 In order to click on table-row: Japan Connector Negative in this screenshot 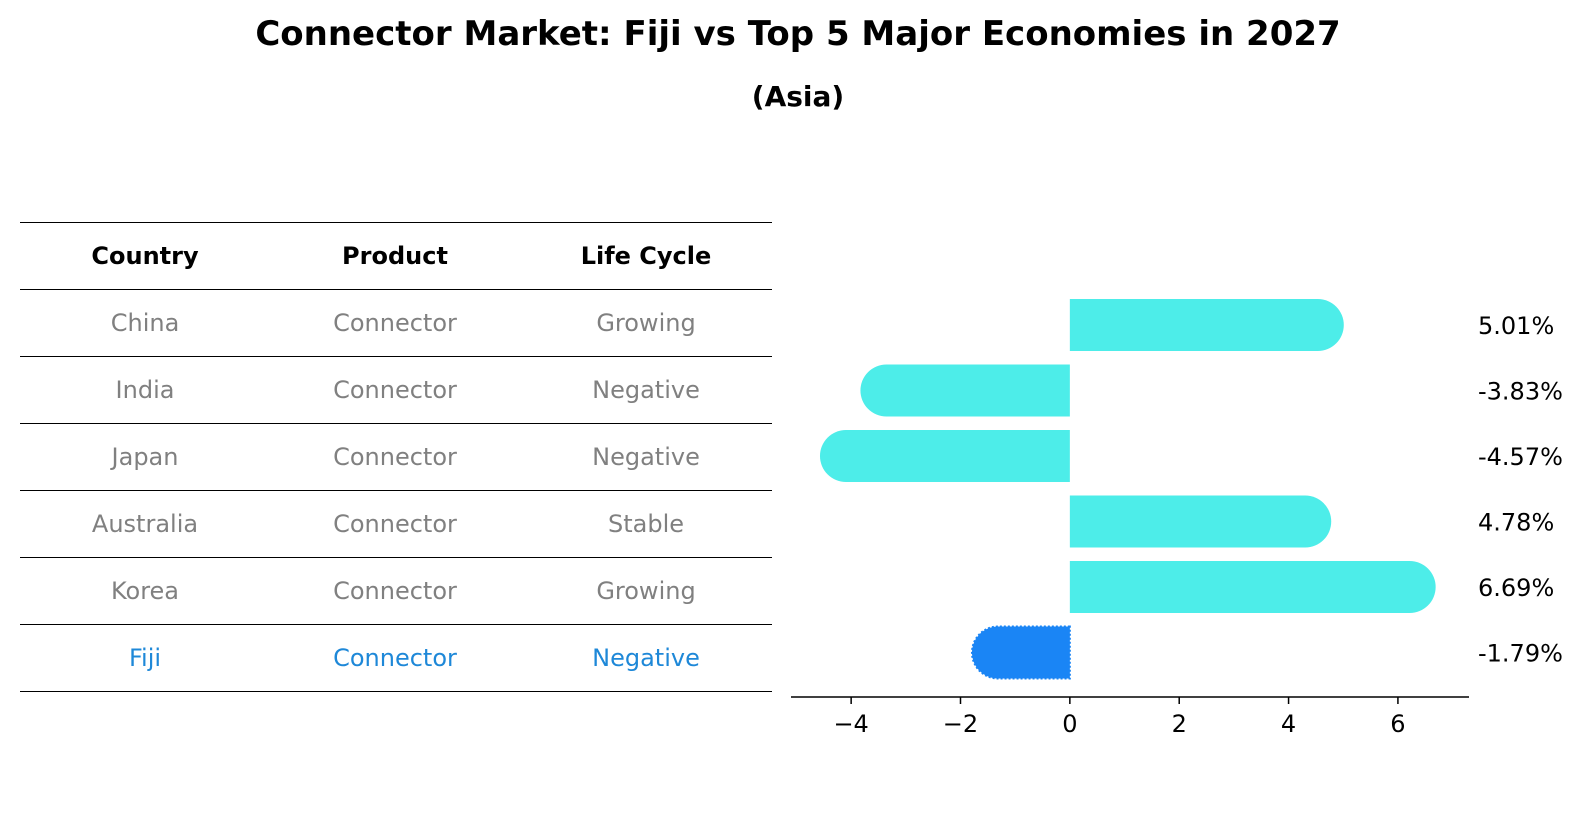, I will do `click(396, 456)`.